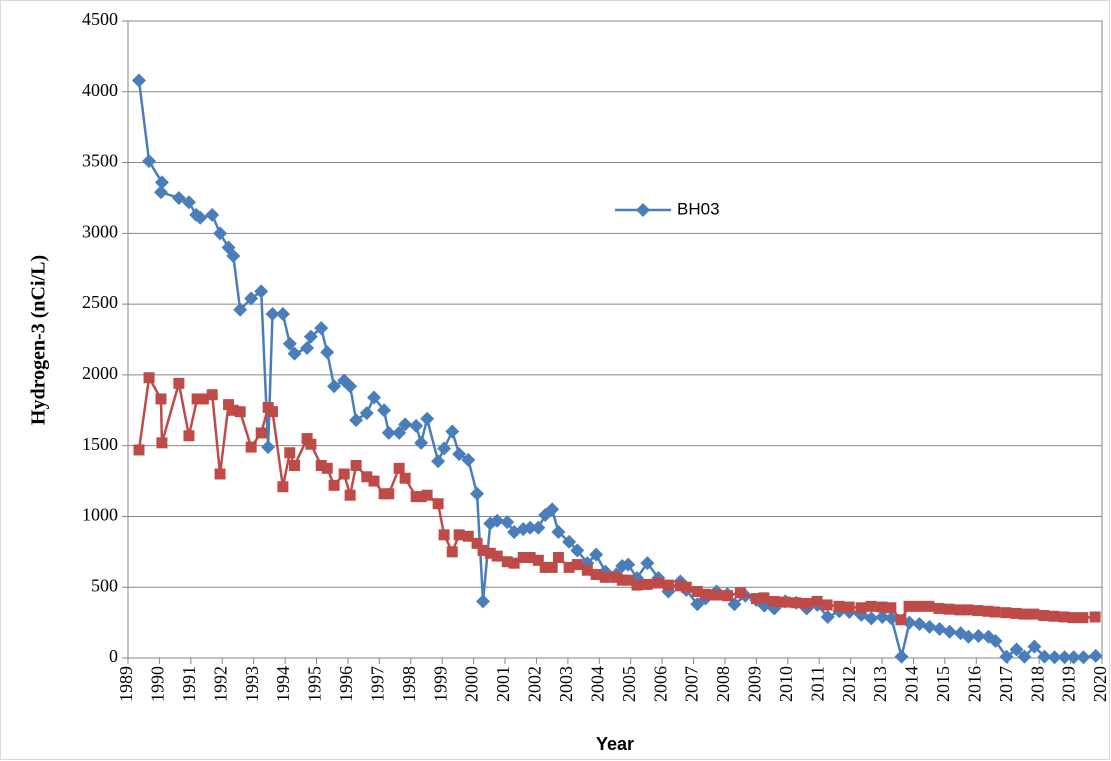 The height and width of the screenshot is (761, 1111). I want to click on x-tick-label: 2017, so click(1006, 684).